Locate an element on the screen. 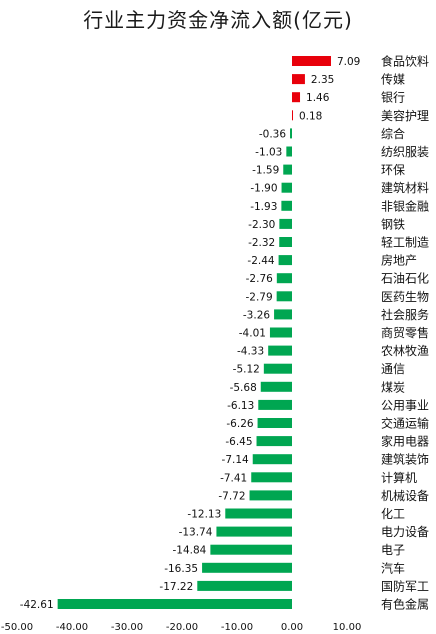 The height and width of the screenshot is (634, 436). value-label: -2.44 is located at coordinates (260, 261).